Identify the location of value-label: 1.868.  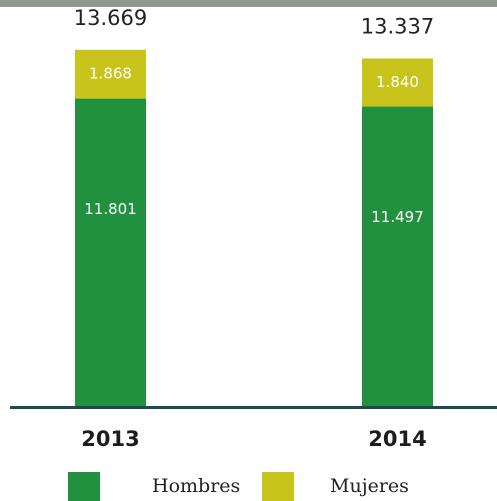
(110, 74).